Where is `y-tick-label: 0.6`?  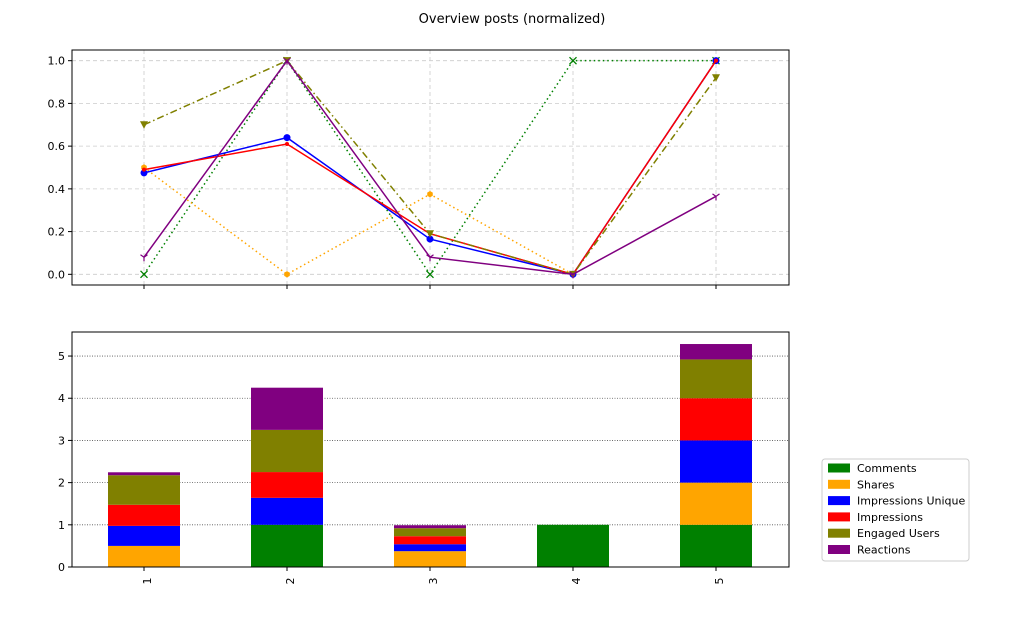
y-tick-label: 0.6 is located at coordinates (57, 146).